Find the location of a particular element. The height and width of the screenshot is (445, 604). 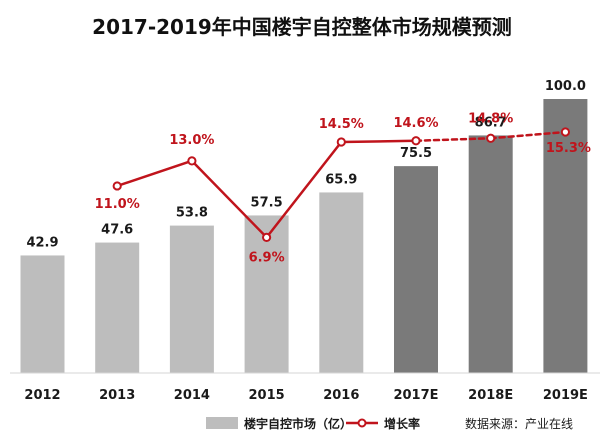

growth-value-label-2014: 13.0% is located at coordinates (191, 140).